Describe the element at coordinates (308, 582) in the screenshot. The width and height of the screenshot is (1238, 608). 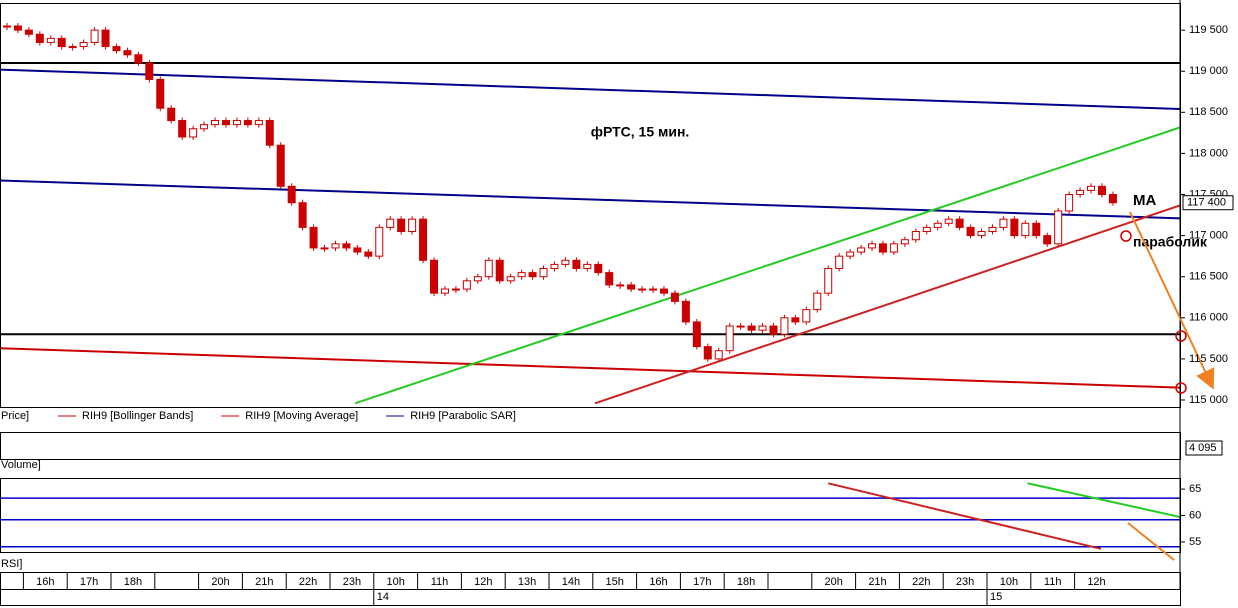
I see `x-tick-label: 22h` at that location.